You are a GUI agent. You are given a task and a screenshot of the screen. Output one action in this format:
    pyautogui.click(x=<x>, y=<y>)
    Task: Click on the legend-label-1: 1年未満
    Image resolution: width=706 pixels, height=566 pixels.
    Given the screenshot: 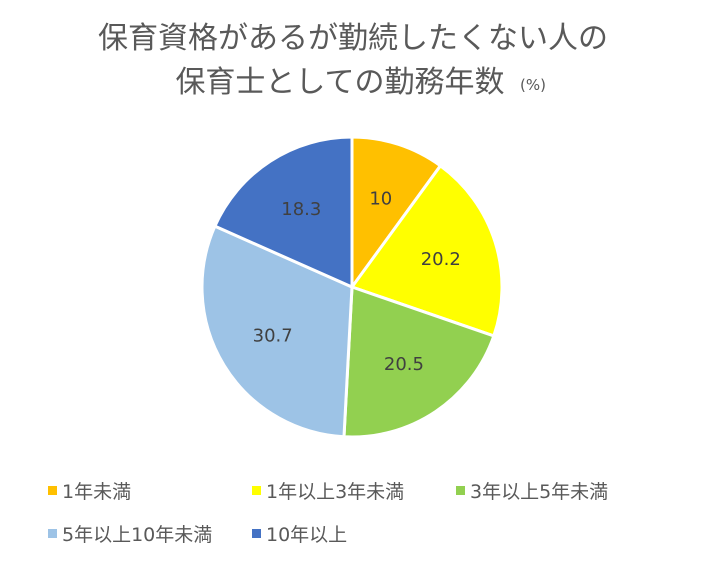 What is the action you would take?
    pyautogui.click(x=96, y=492)
    